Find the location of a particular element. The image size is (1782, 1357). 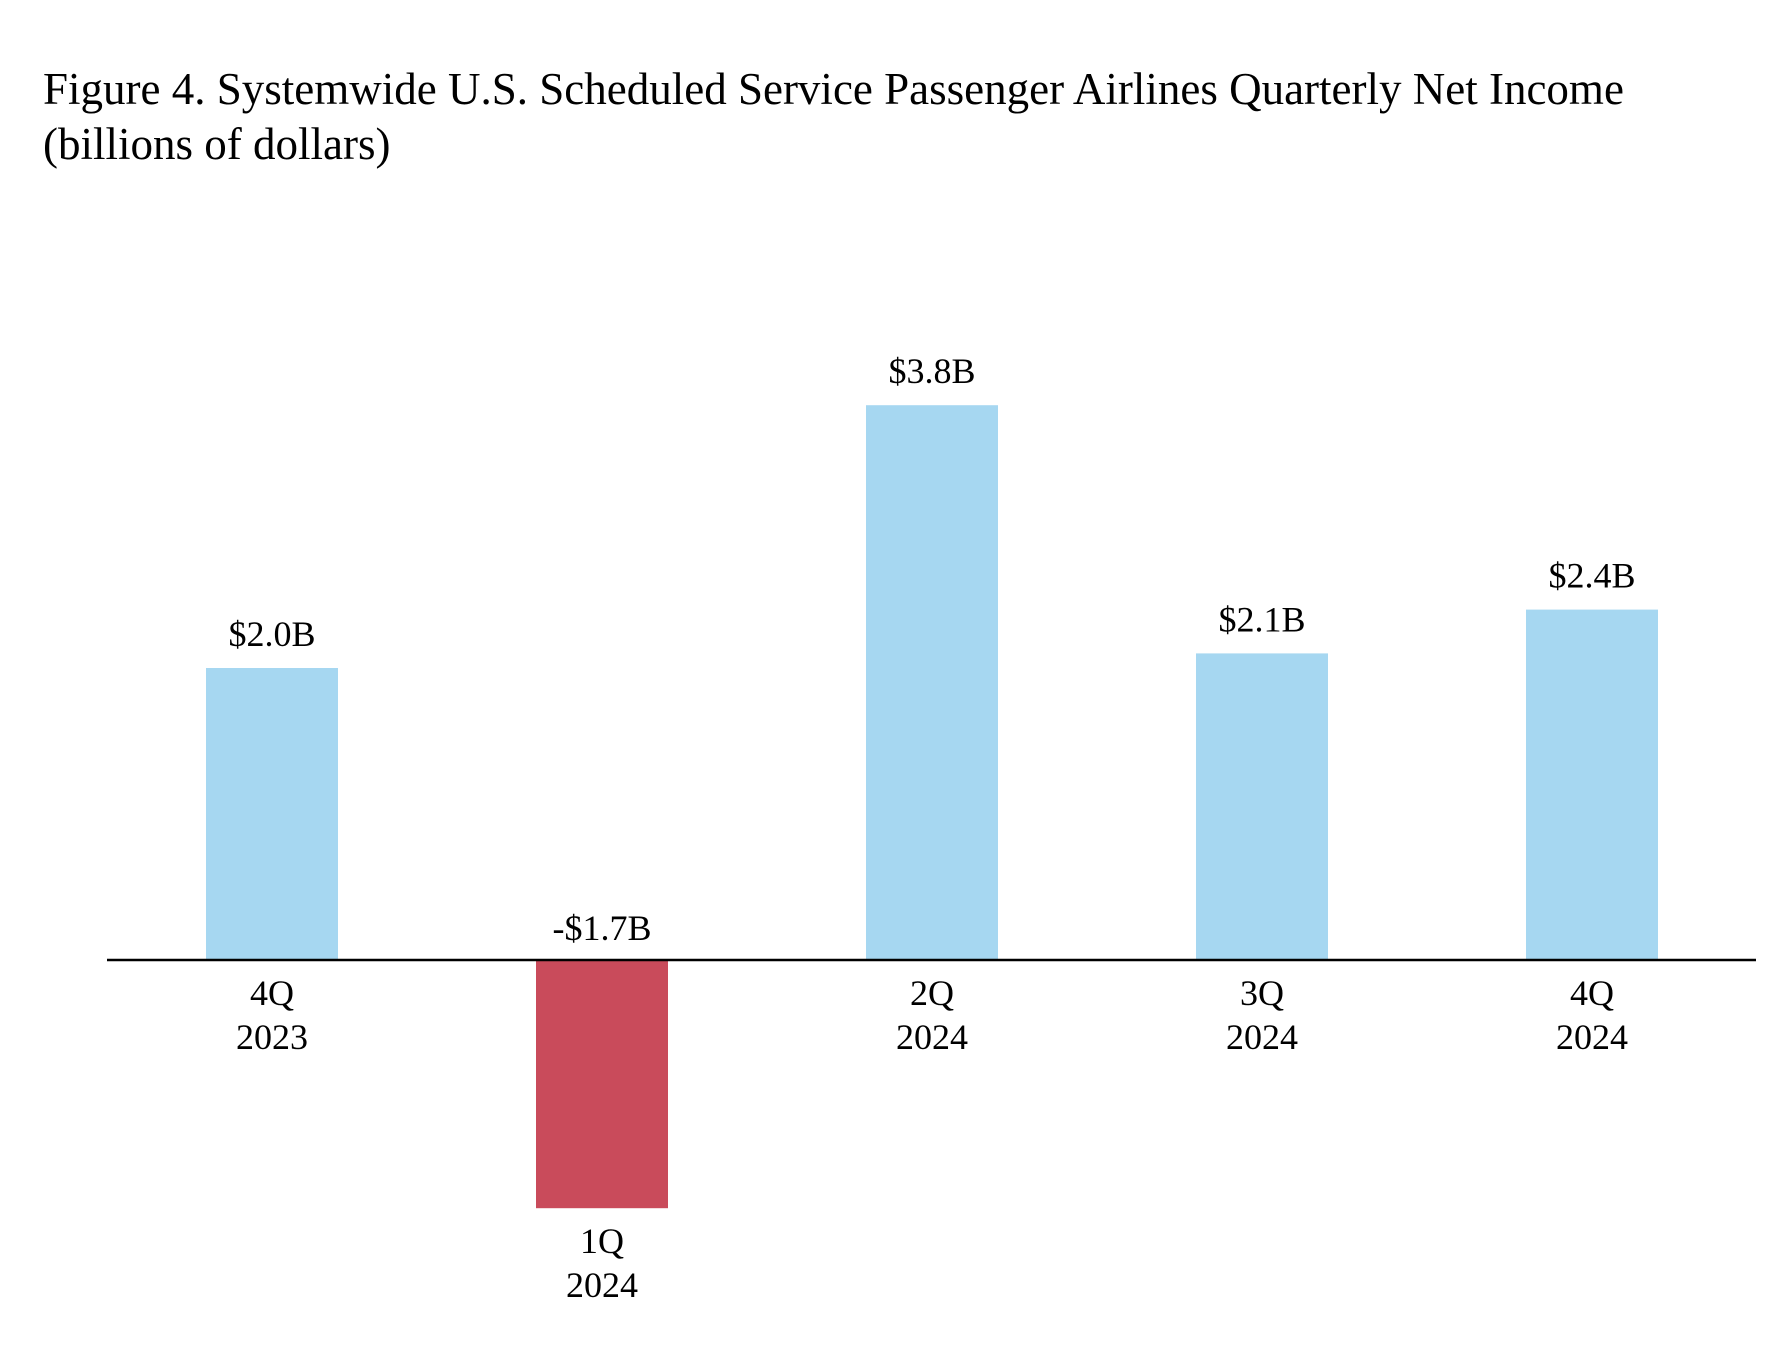

data-label-2: $3.8B is located at coordinates (931, 371).